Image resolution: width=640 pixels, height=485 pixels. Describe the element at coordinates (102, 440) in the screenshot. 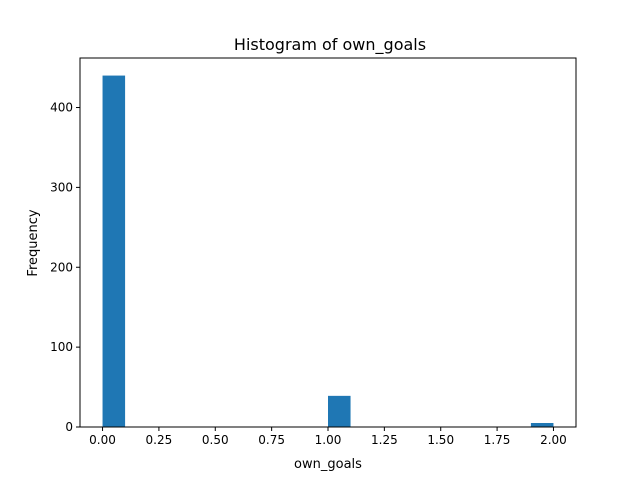

I see `x-tick-label: 0.00` at that location.